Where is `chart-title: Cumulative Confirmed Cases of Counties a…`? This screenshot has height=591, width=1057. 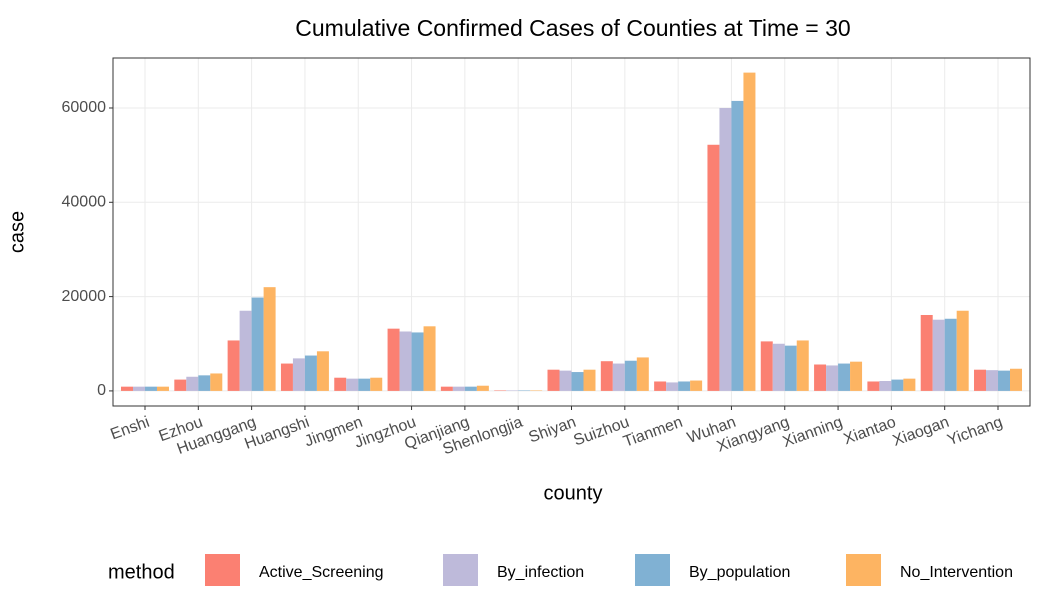
chart-title: Cumulative Confirmed Cases of Counties a… is located at coordinates (572, 28).